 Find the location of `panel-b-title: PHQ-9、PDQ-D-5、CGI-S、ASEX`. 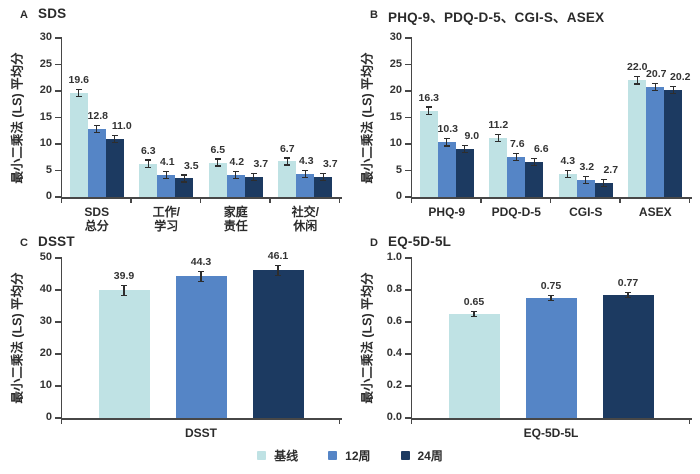

panel-b-title: PHQ-9、PDQ-D-5、CGI-S、ASEX is located at coordinates (496, 17).